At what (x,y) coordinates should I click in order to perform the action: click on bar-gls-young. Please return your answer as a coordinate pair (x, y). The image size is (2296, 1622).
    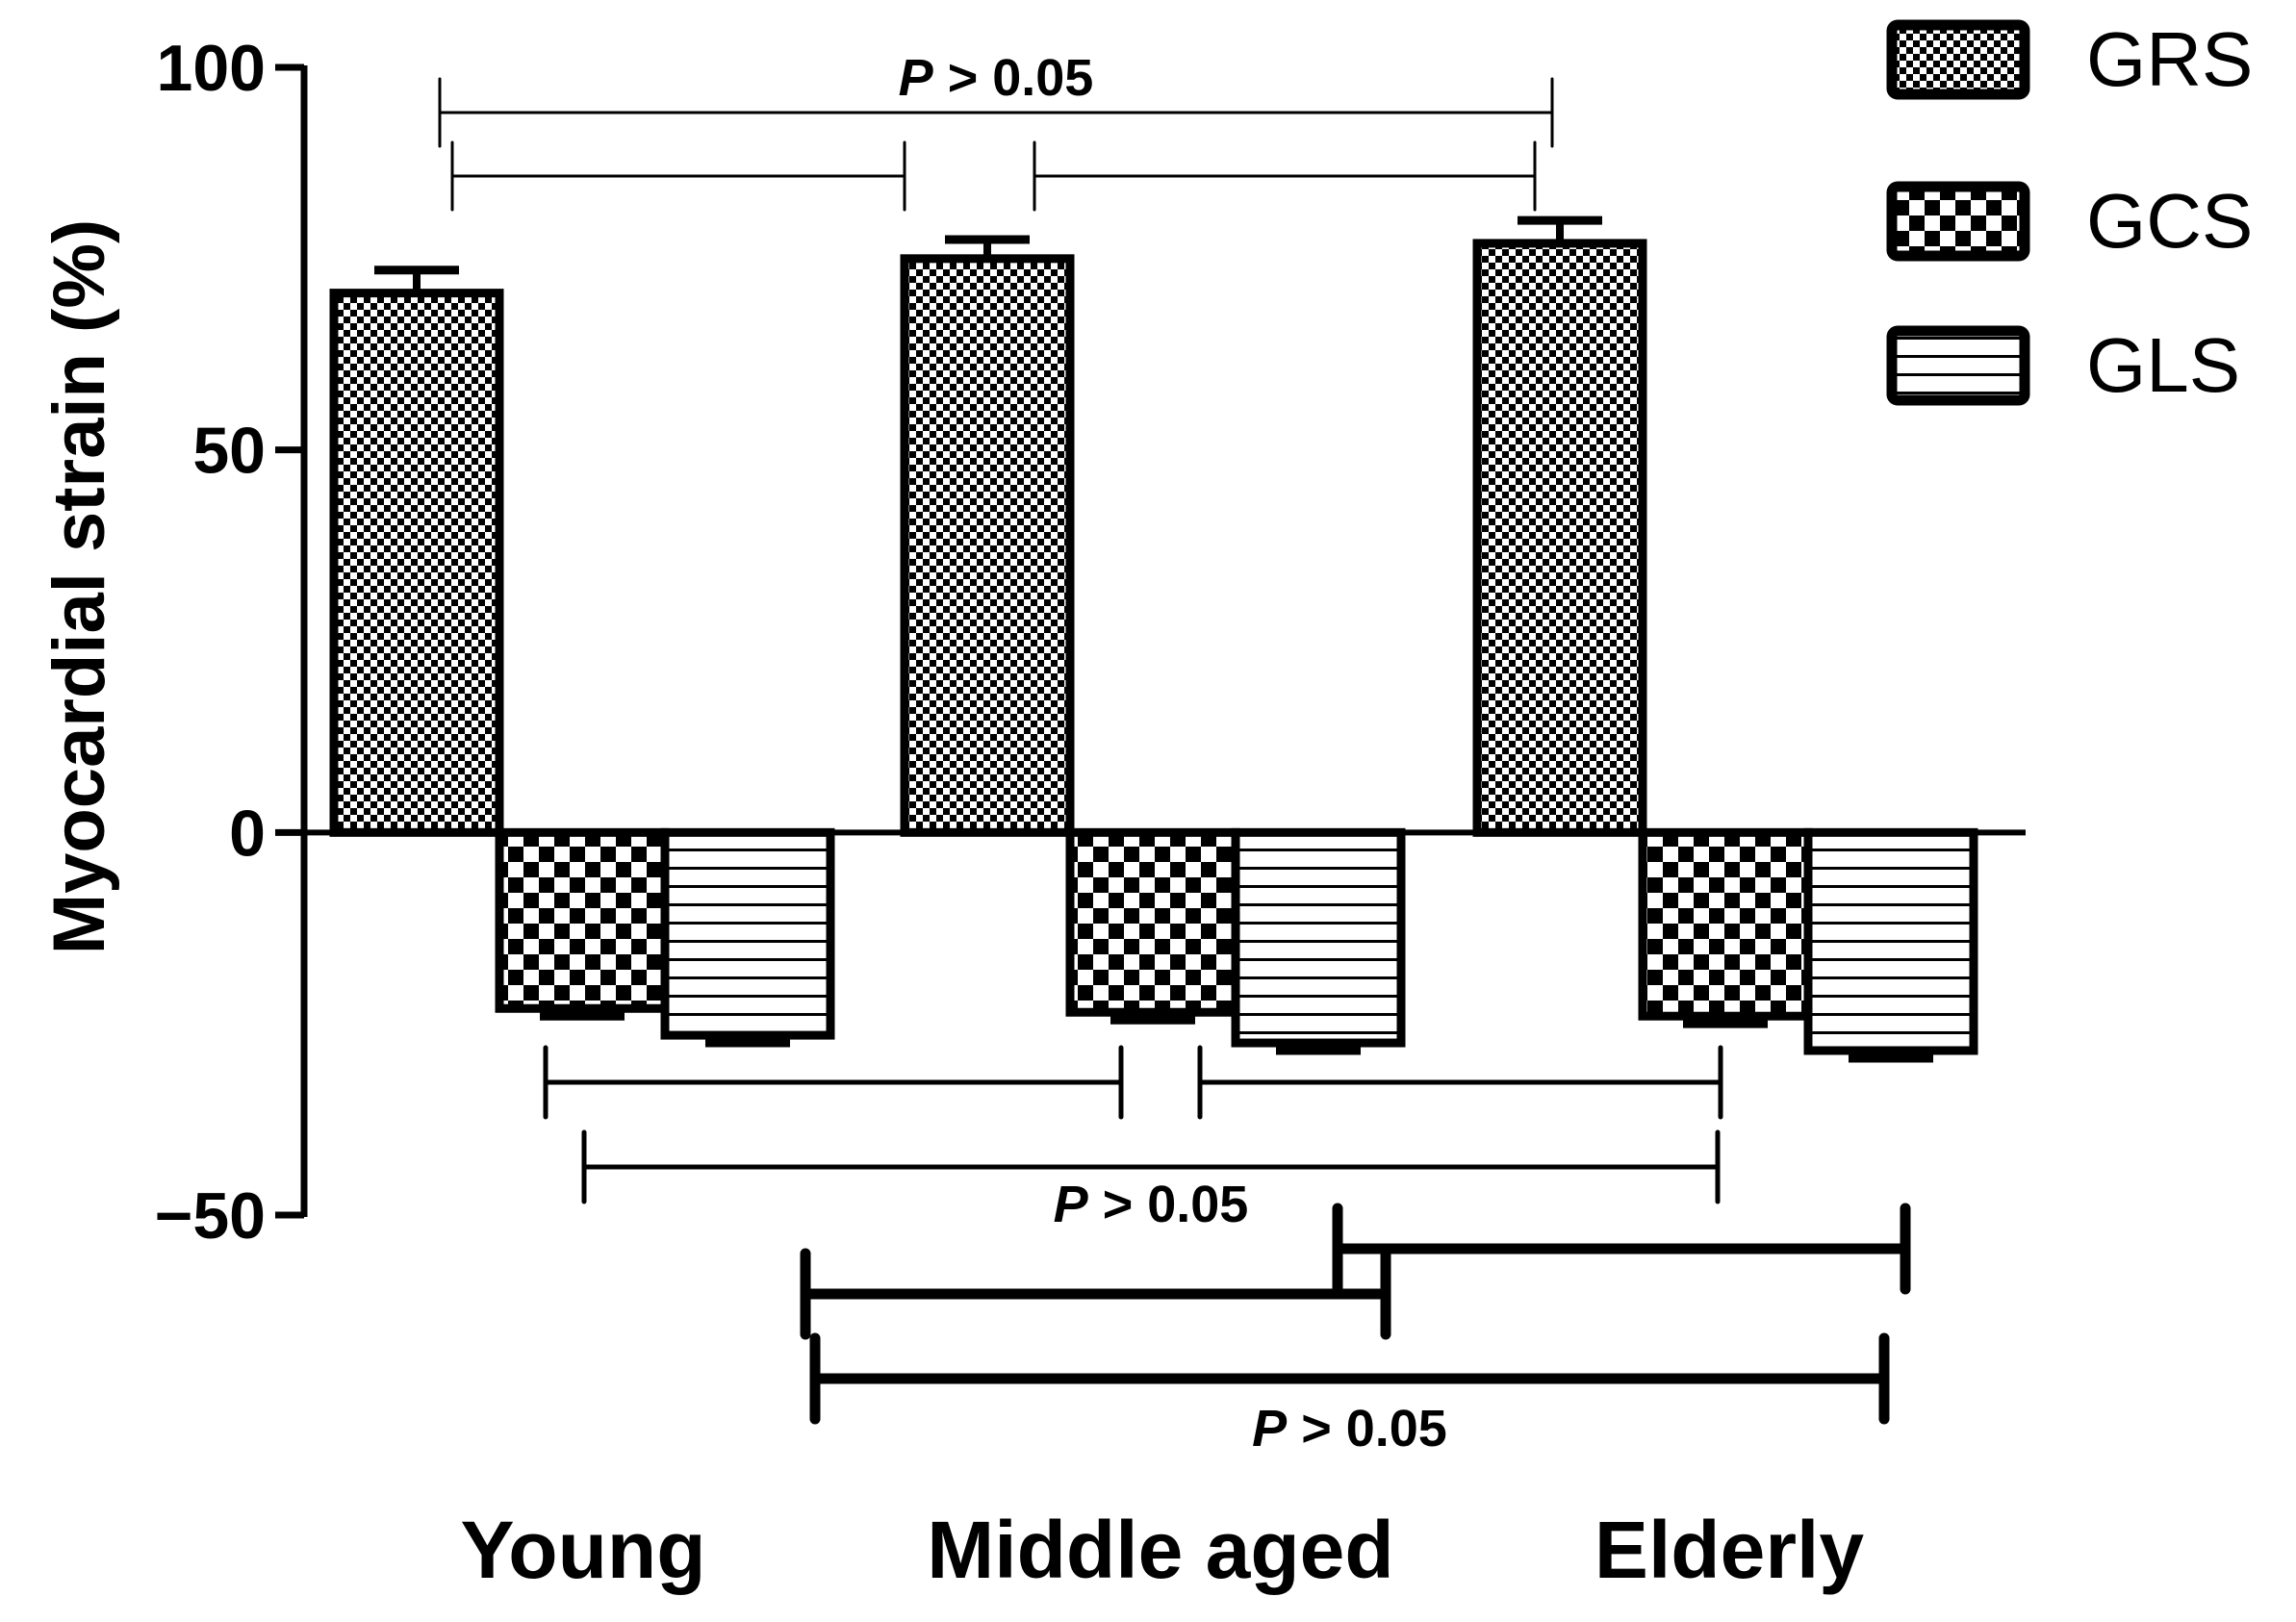
    Looking at the image, I should click on (747, 934).